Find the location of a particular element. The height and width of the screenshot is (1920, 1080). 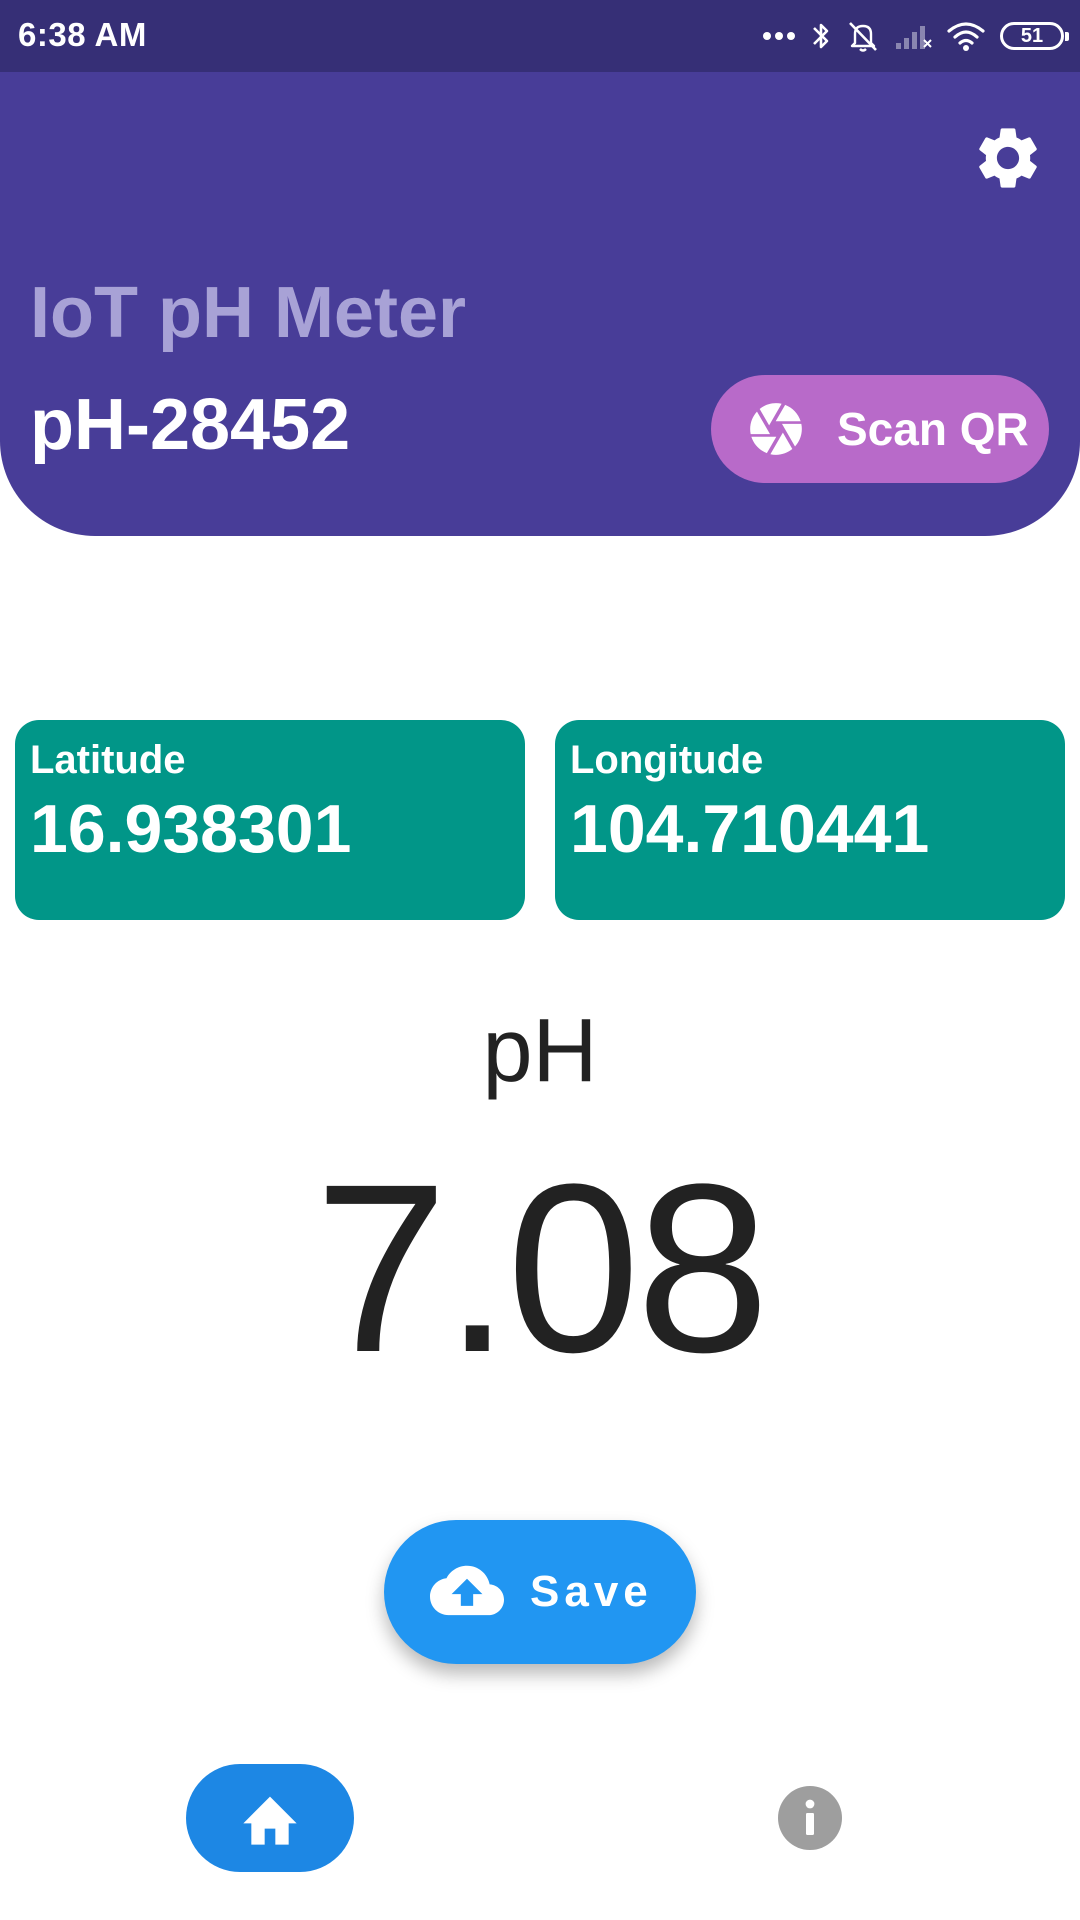

latitude-label: Latitude is located at coordinates (108, 760).